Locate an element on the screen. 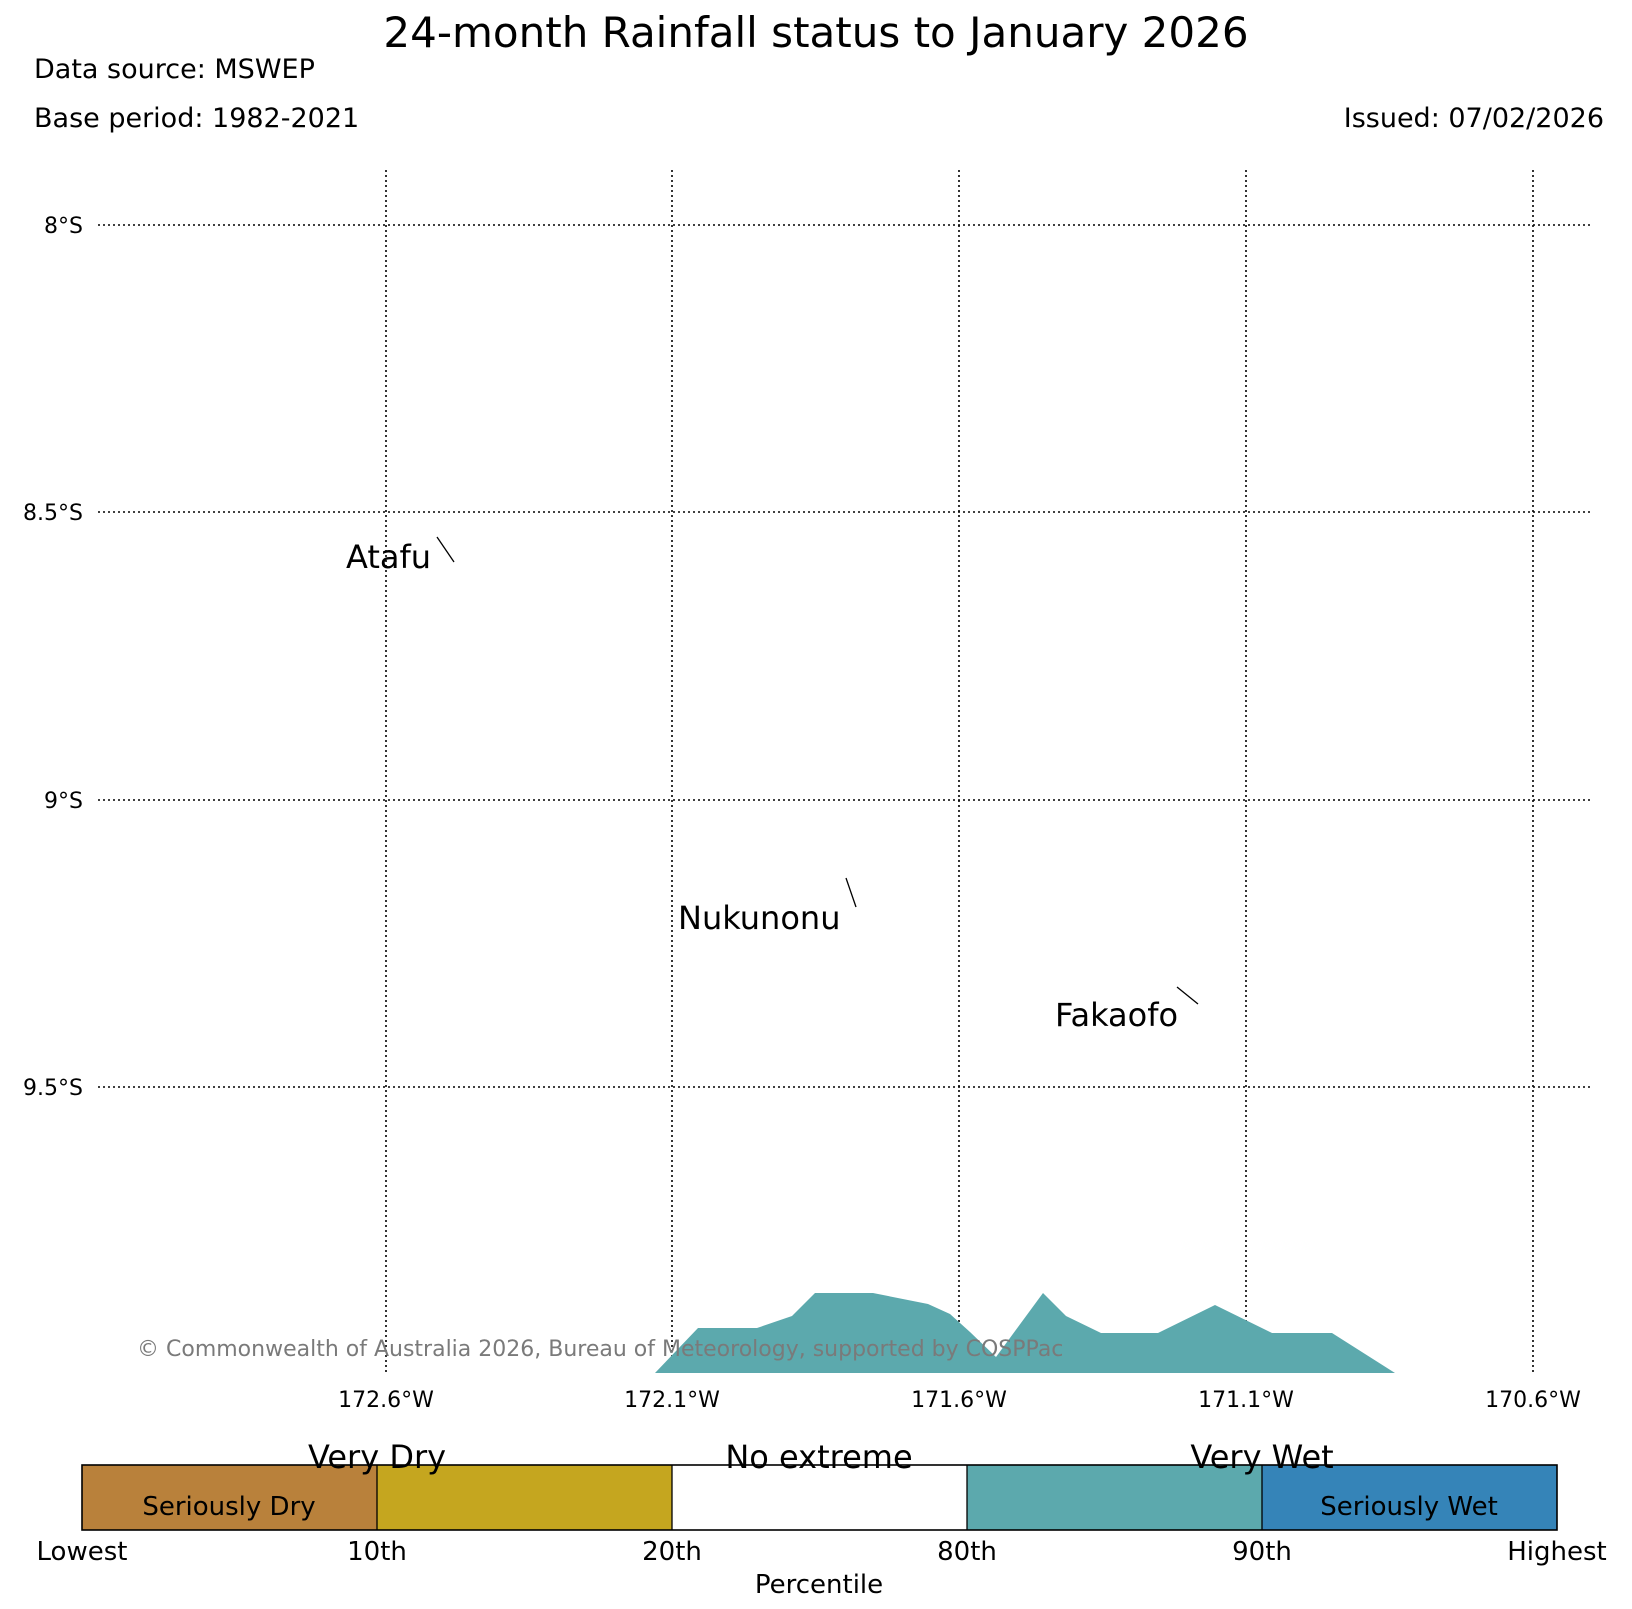 The image size is (1632, 1609). legend-tick-lowest: Lowest is located at coordinates (82, 1552).